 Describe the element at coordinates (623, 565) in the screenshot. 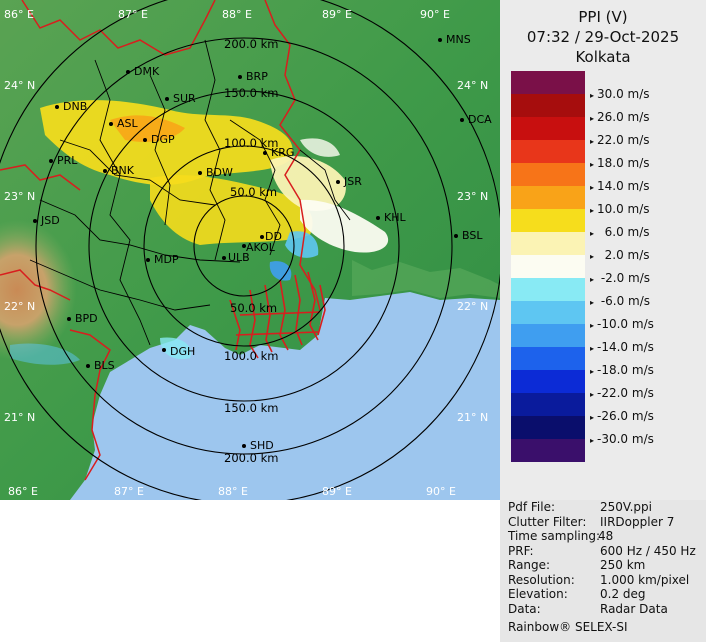

I see `info-value: 250 km` at that location.